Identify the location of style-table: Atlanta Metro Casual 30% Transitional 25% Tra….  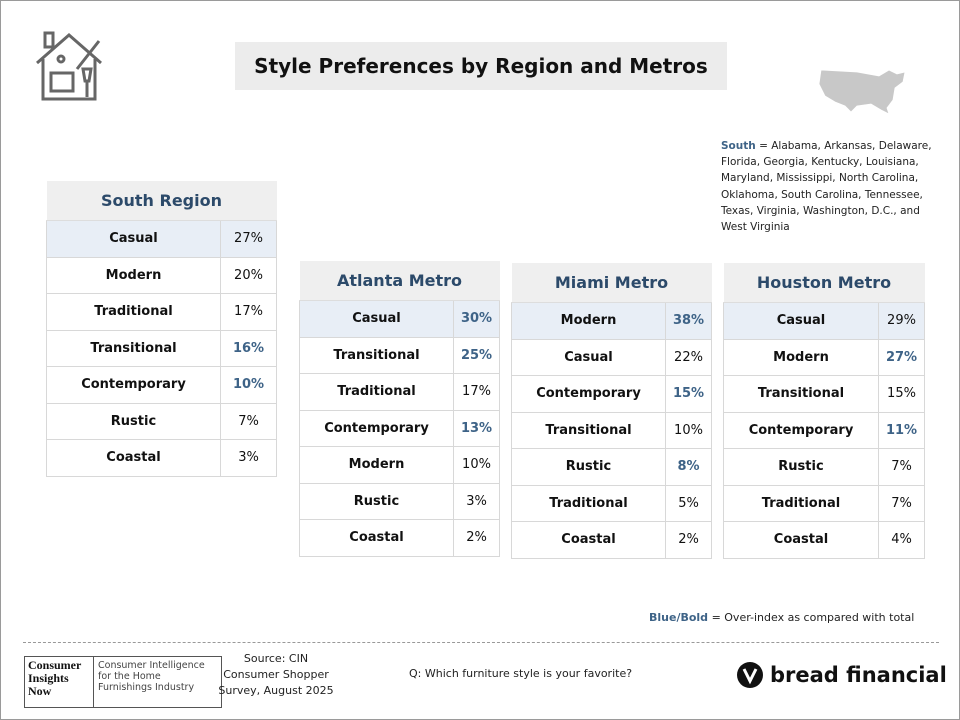
(399, 409).